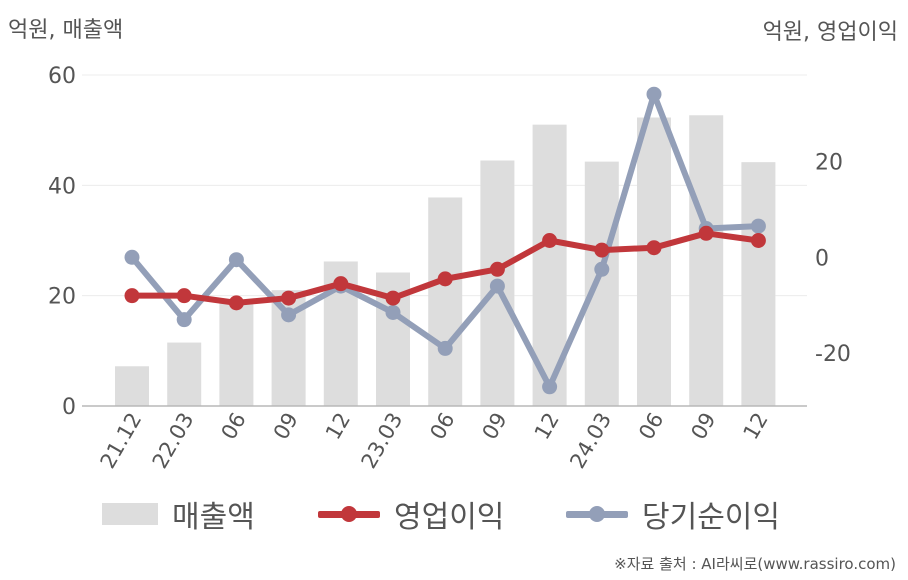 Image resolution: width=908 pixels, height=580 pixels. I want to click on y-right-tick-label: 20, so click(829, 162).